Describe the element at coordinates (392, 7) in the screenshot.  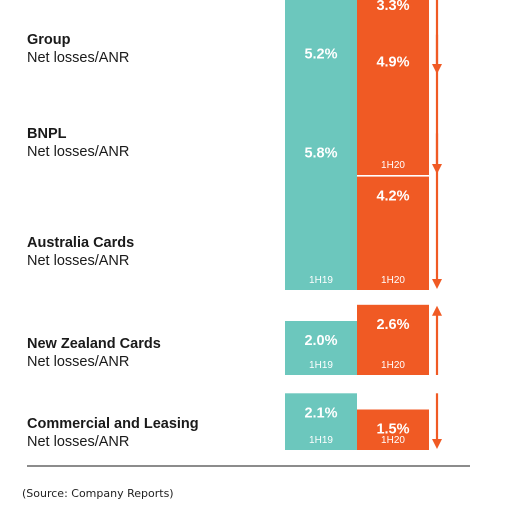
I see `data-label-group-1h20: 3.3%` at that location.